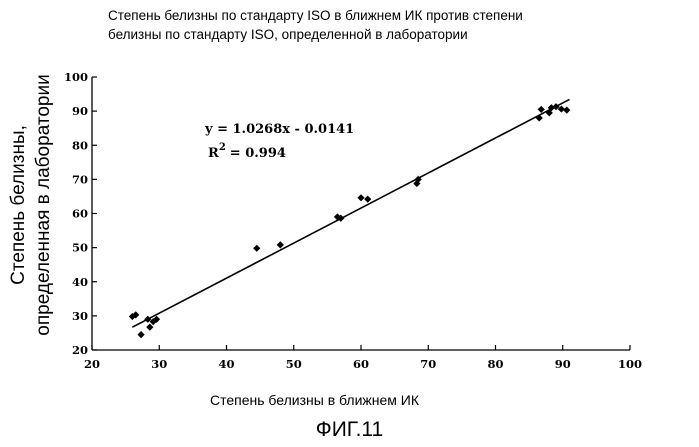 This screenshot has height=447, width=699. Describe the element at coordinates (159, 364) in the screenshot. I see `x-tick-label-30: 30` at that location.